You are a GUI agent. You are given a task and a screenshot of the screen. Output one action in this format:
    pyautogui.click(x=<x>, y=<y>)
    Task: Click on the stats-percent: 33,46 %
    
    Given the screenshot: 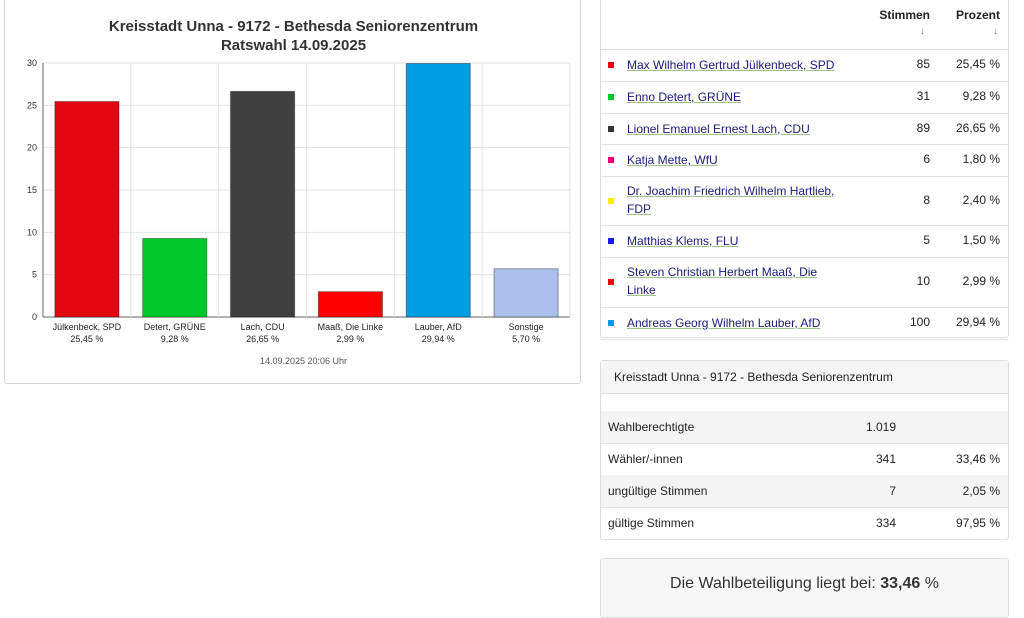 What is the action you would take?
    pyautogui.click(x=977, y=459)
    